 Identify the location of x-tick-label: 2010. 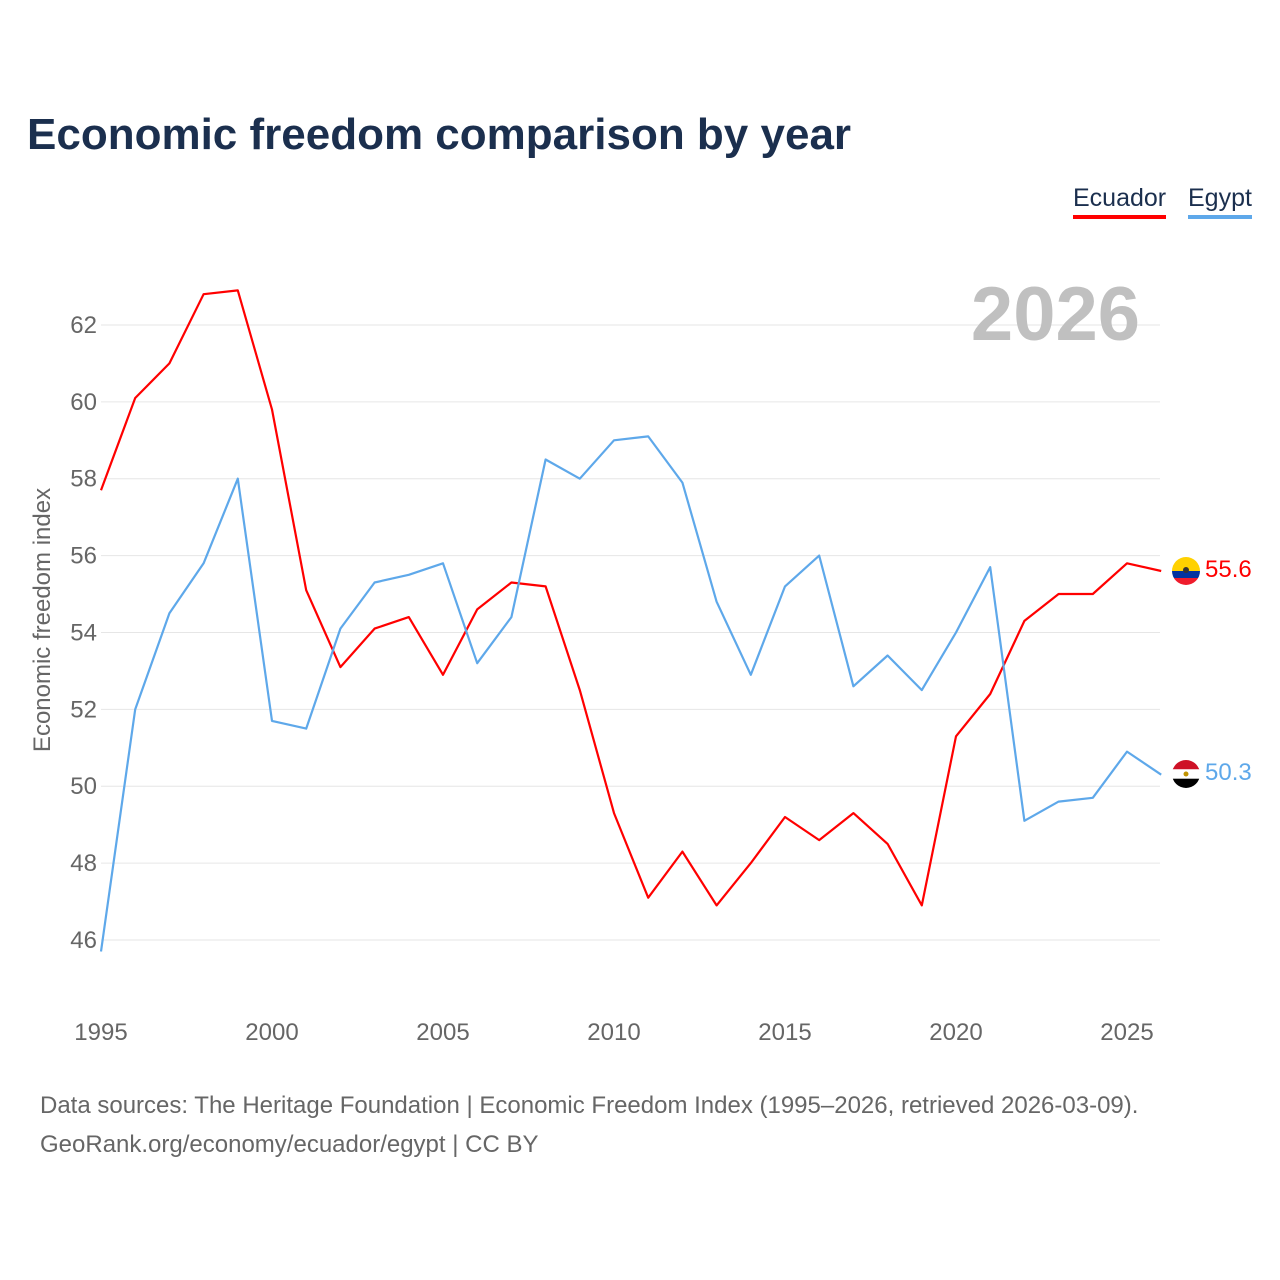
(613, 1032).